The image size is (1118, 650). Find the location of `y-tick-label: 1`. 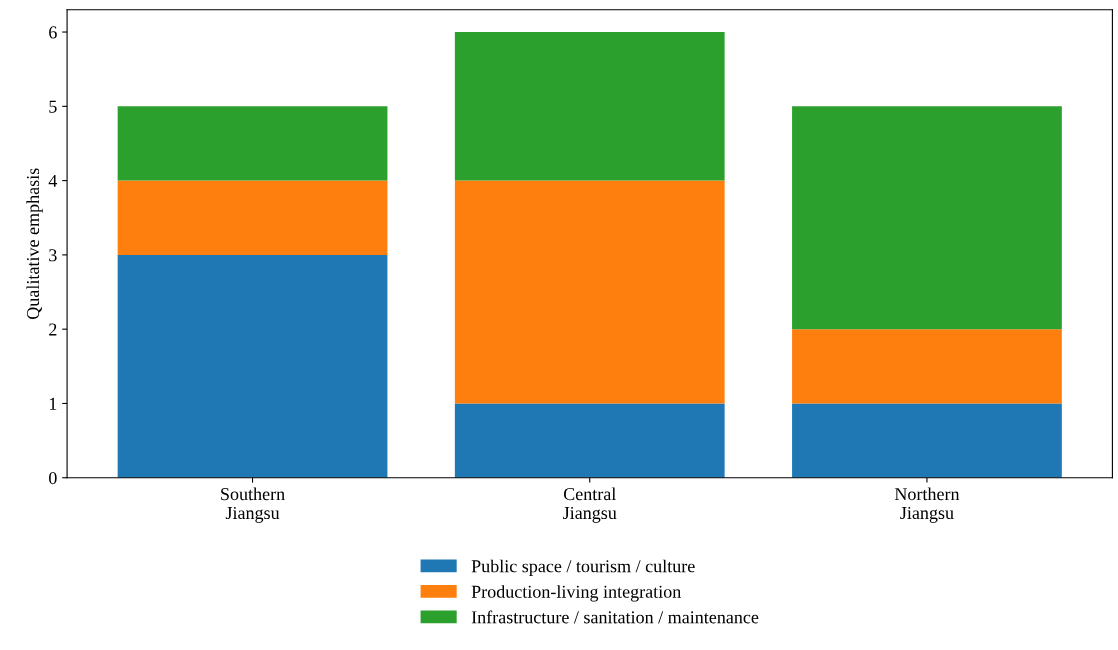

y-tick-label: 1 is located at coordinates (53, 403).